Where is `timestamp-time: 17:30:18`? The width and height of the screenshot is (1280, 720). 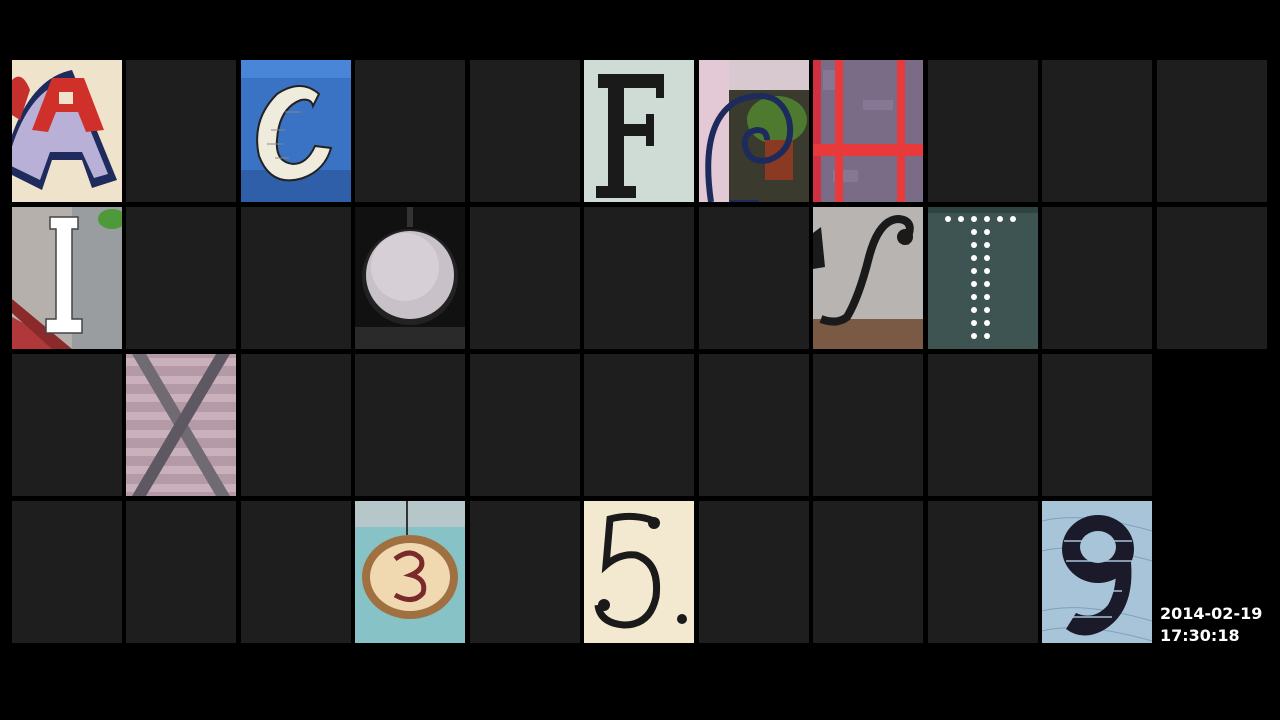 timestamp-time: 17:30:18 is located at coordinates (1200, 635).